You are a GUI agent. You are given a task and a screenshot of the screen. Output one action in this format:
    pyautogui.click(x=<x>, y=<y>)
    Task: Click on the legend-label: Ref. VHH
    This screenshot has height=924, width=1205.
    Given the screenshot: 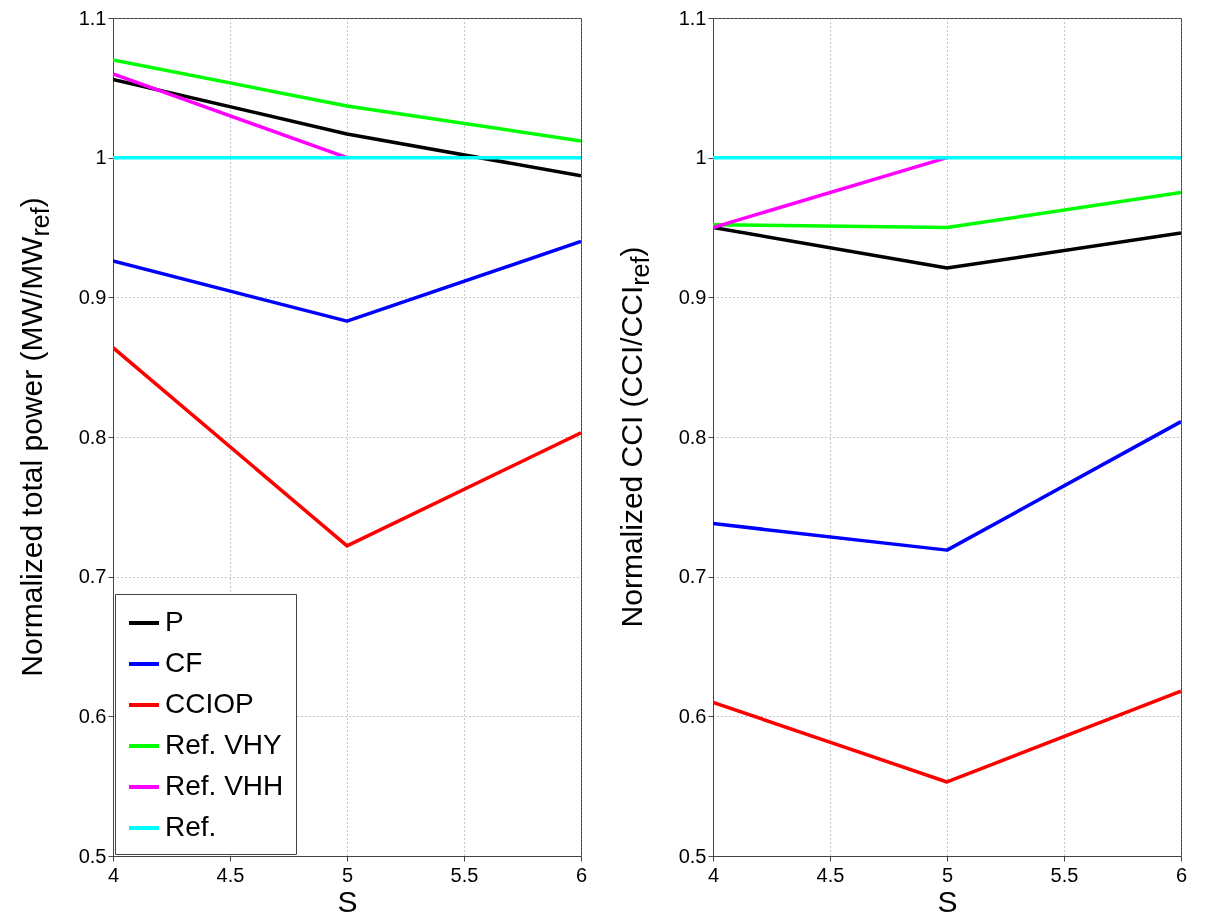 What is the action you would take?
    pyautogui.click(x=224, y=785)
    